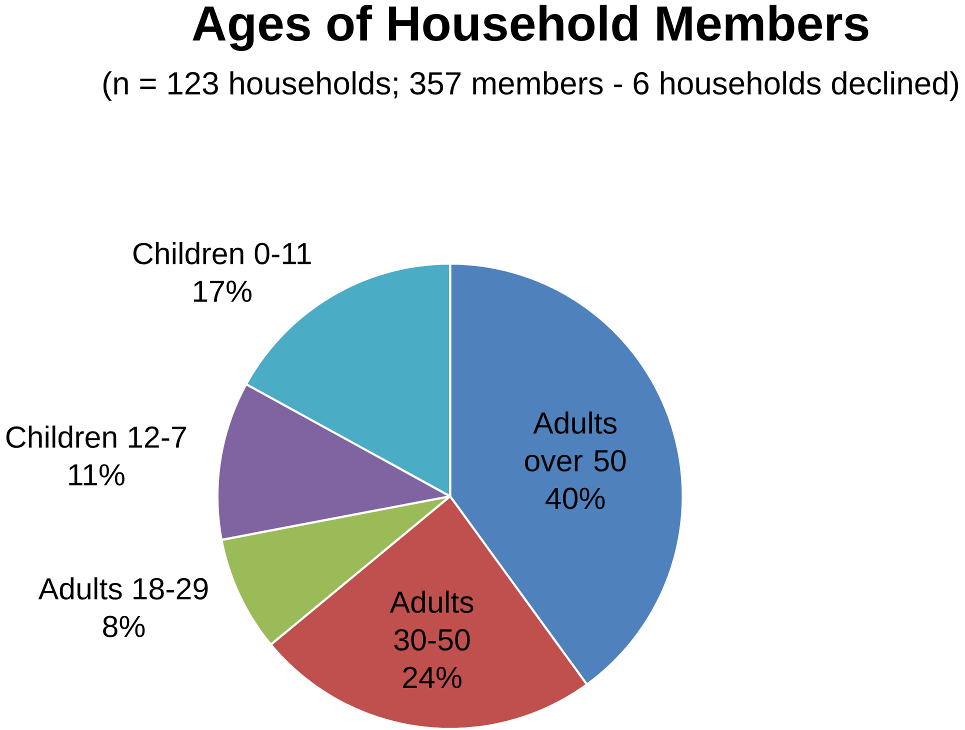  What do you see at coordinates (96, 475) in the screenshot?
I see `data-label: 11%` at bounding box center [96, 475].